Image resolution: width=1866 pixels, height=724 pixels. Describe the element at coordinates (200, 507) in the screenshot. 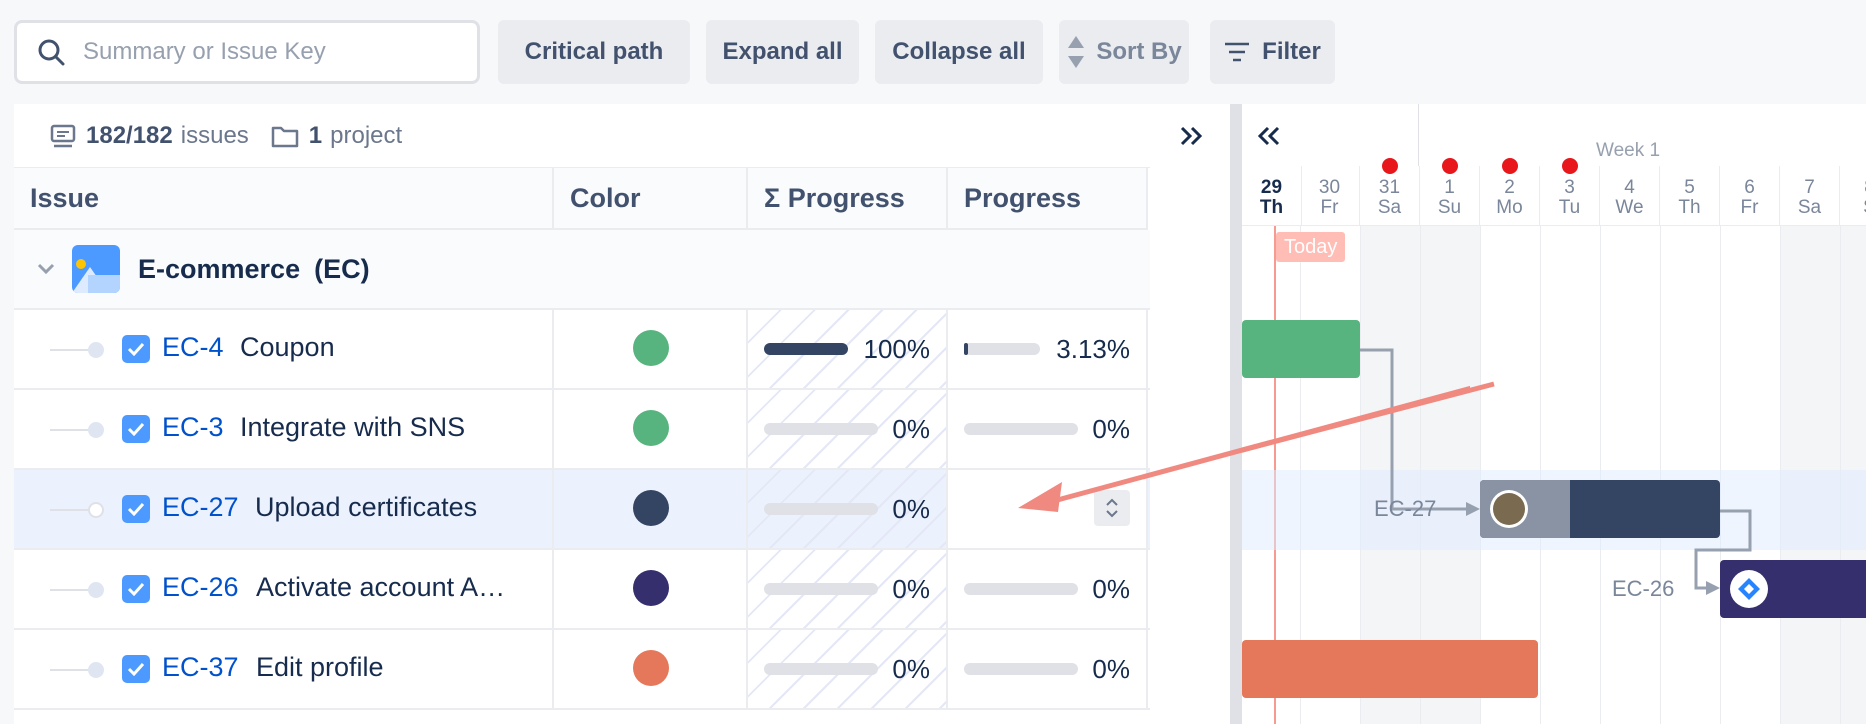

I see `issue-key: EC-27` at that location.